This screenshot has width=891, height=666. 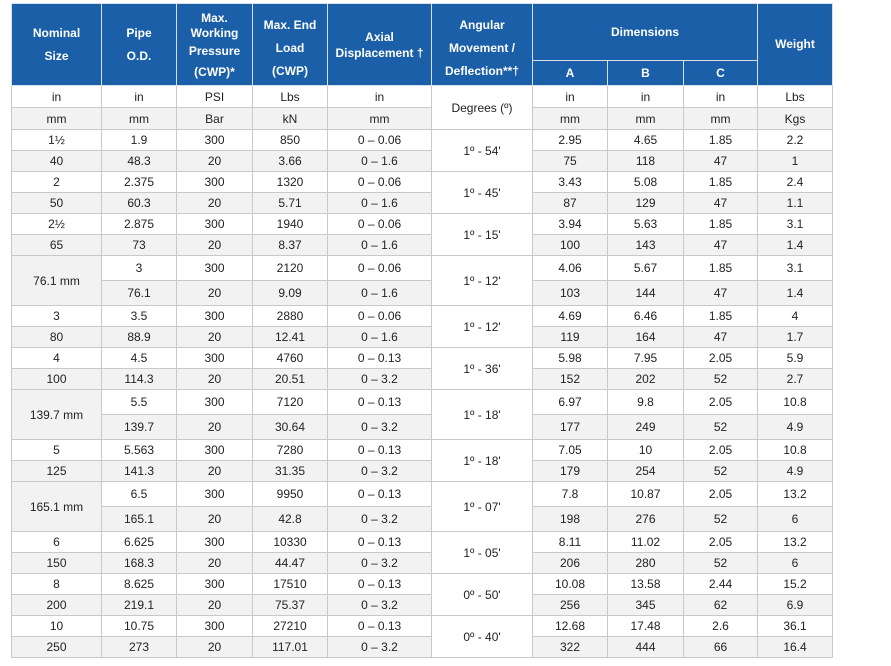 What do you see at coordinates (482, 71) in the screenshot?
I see `header-line: Deflection**†` at bounding box center [482, 71].